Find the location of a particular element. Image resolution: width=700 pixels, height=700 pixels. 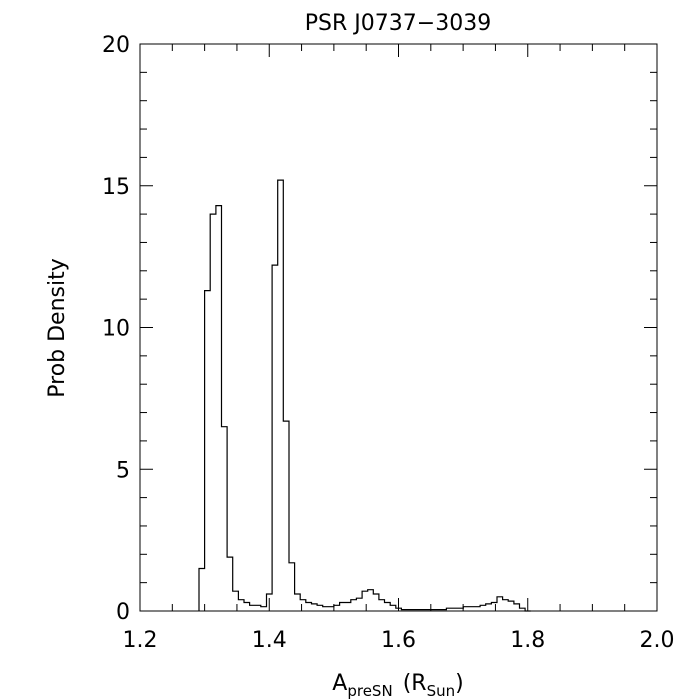

y-tick-label: 0 is located at coordinates (123, 612).